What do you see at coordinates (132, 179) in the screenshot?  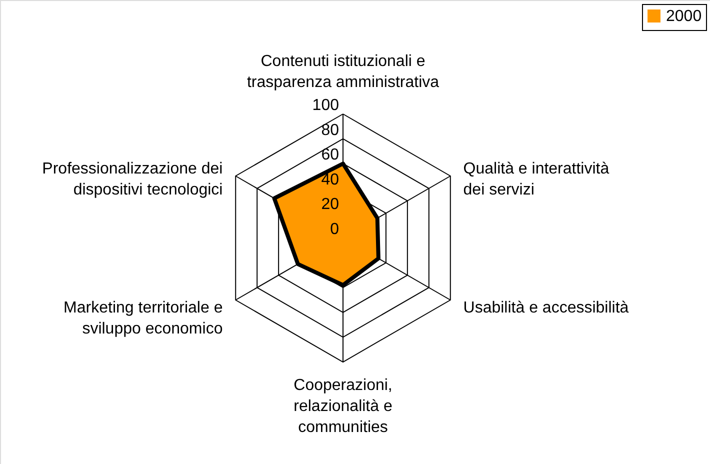 I see `spoke-label: Professionalizzazione dei dispositivi tecnologici` at bounding box center [132, 179].